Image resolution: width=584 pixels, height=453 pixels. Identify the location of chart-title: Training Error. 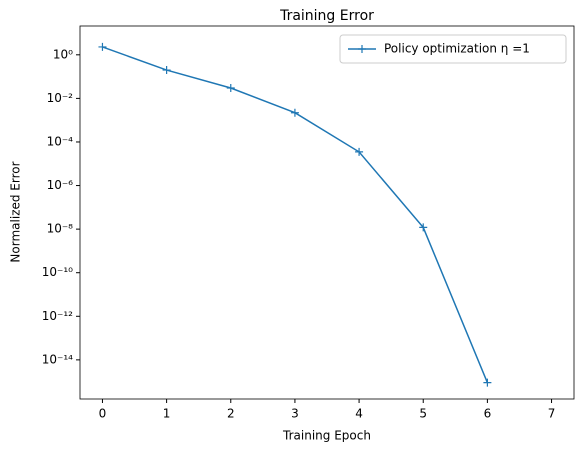
(326, 16).